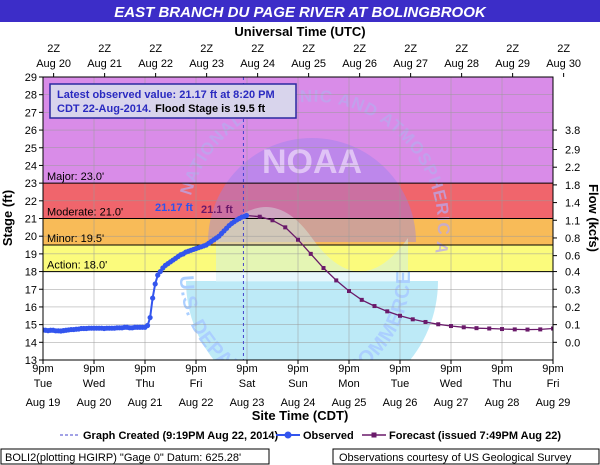 The image size is (600, 465). What do you see at coordinates (257, 64) in the screenshot?
I see `top-tick-date: Aug 24` at bounding box center [257, 64].